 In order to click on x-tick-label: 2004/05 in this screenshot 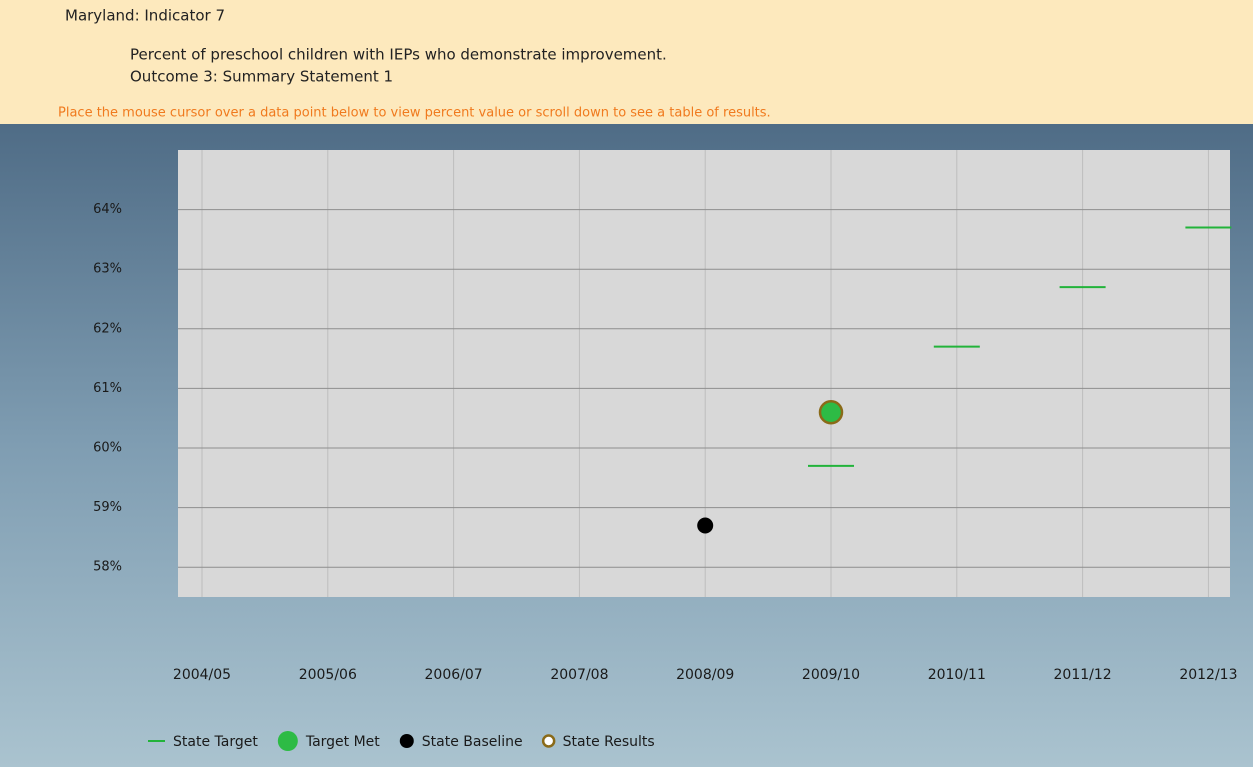, I will do `click(202, 675)`.